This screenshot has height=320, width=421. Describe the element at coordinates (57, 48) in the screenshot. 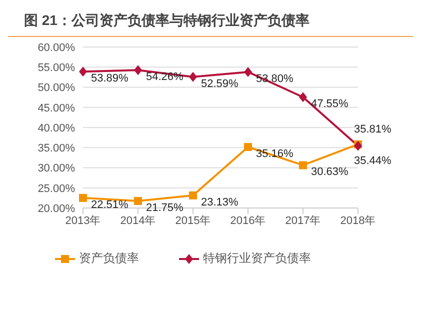

I see `y-tick-label: 60.00%` at that location.